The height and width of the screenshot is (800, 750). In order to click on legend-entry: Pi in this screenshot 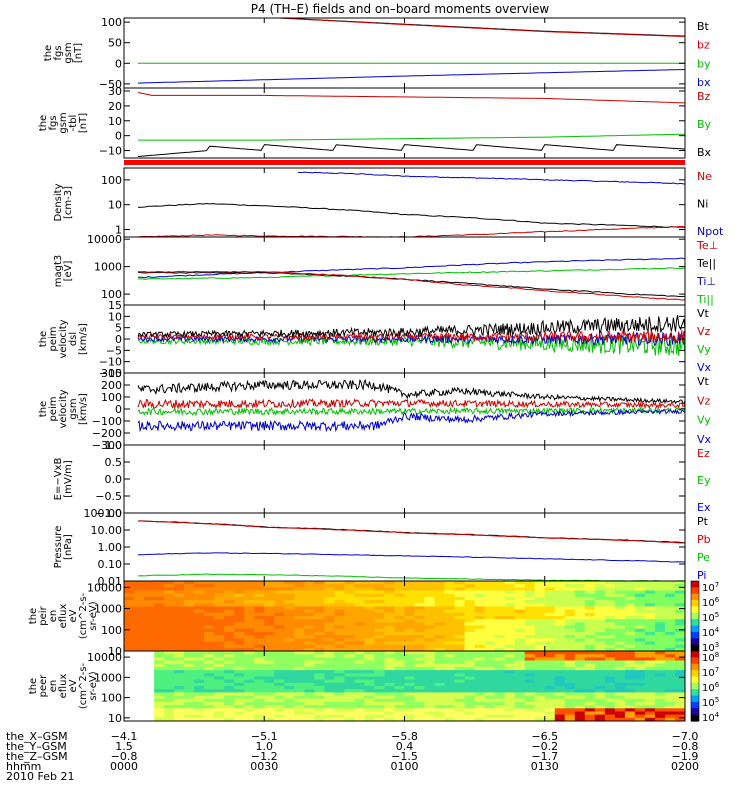, I will do `click(701, 575)`.